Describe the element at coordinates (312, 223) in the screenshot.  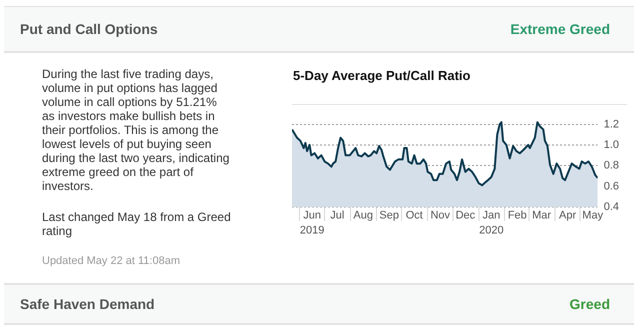
I see `x-tick-label: Jun 2019` at that location.